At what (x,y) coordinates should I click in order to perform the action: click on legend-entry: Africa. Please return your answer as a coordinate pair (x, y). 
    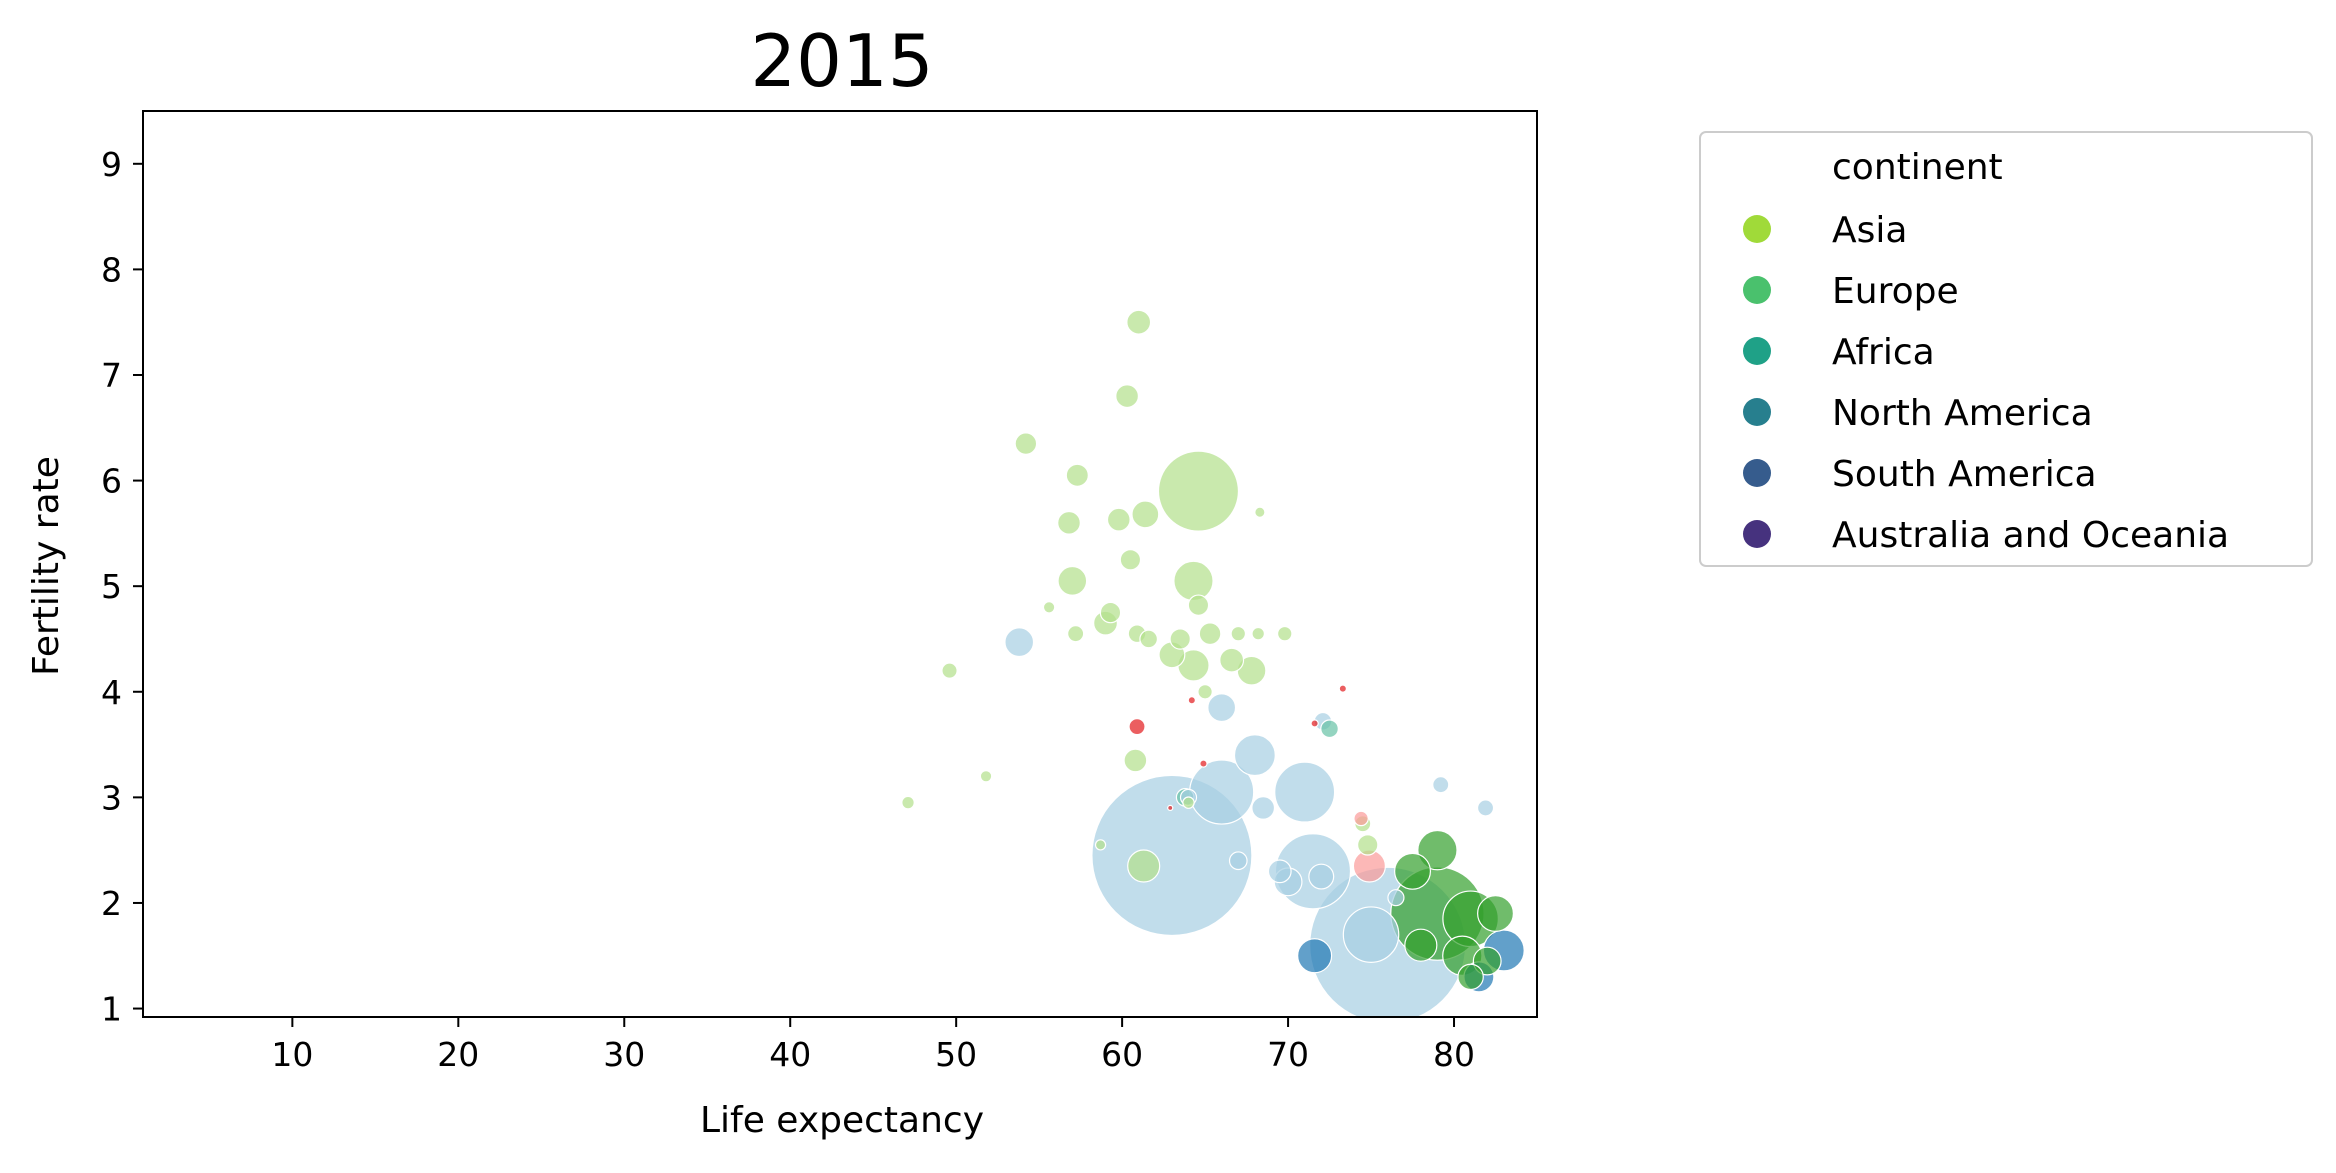
    Looking at the image, I should click on (1839, 352).